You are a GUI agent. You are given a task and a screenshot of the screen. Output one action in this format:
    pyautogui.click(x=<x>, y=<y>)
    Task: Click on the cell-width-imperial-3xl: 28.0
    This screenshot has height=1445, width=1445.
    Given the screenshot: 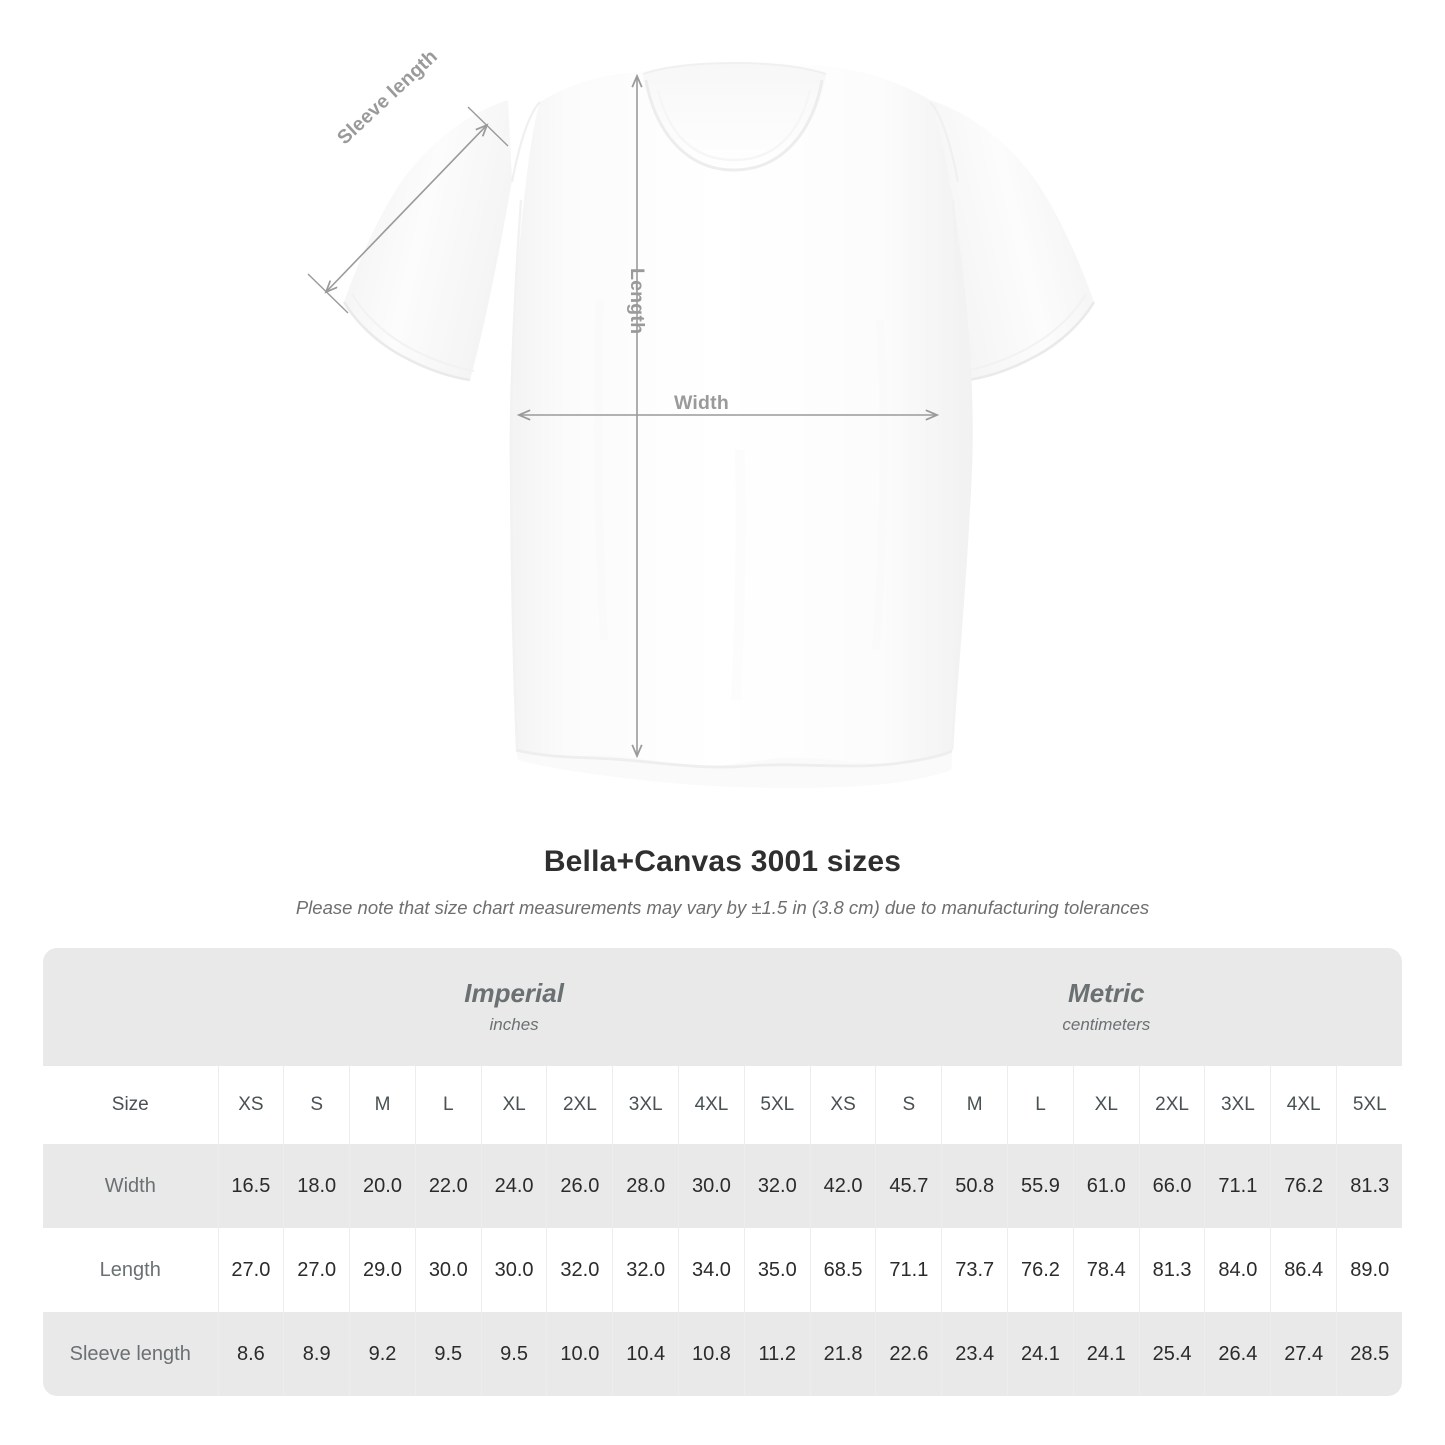 What is the action you would take?
    pyautogui.click(x=645, y=1186)
    